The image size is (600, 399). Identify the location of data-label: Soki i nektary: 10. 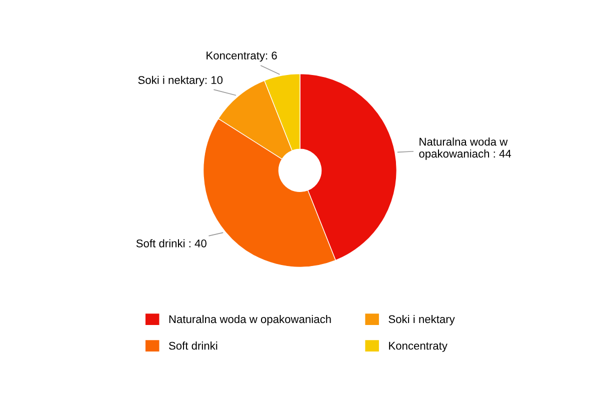
(180, 81).